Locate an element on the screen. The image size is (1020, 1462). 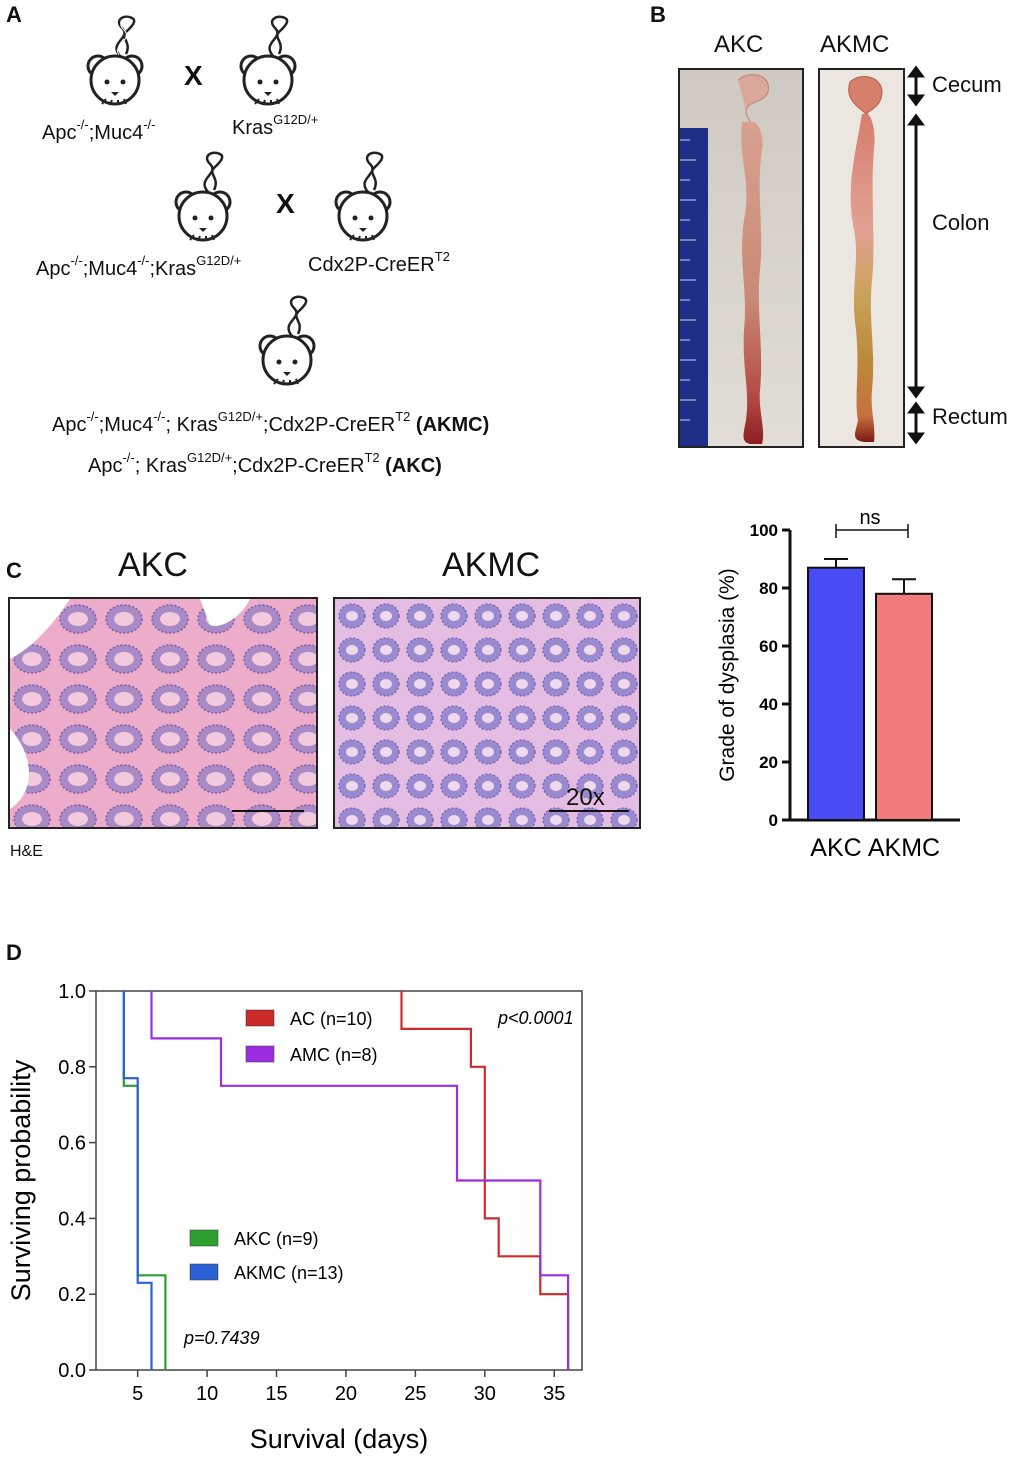
y-tick-label: 0.4 is located at coordinates (72, 1219).